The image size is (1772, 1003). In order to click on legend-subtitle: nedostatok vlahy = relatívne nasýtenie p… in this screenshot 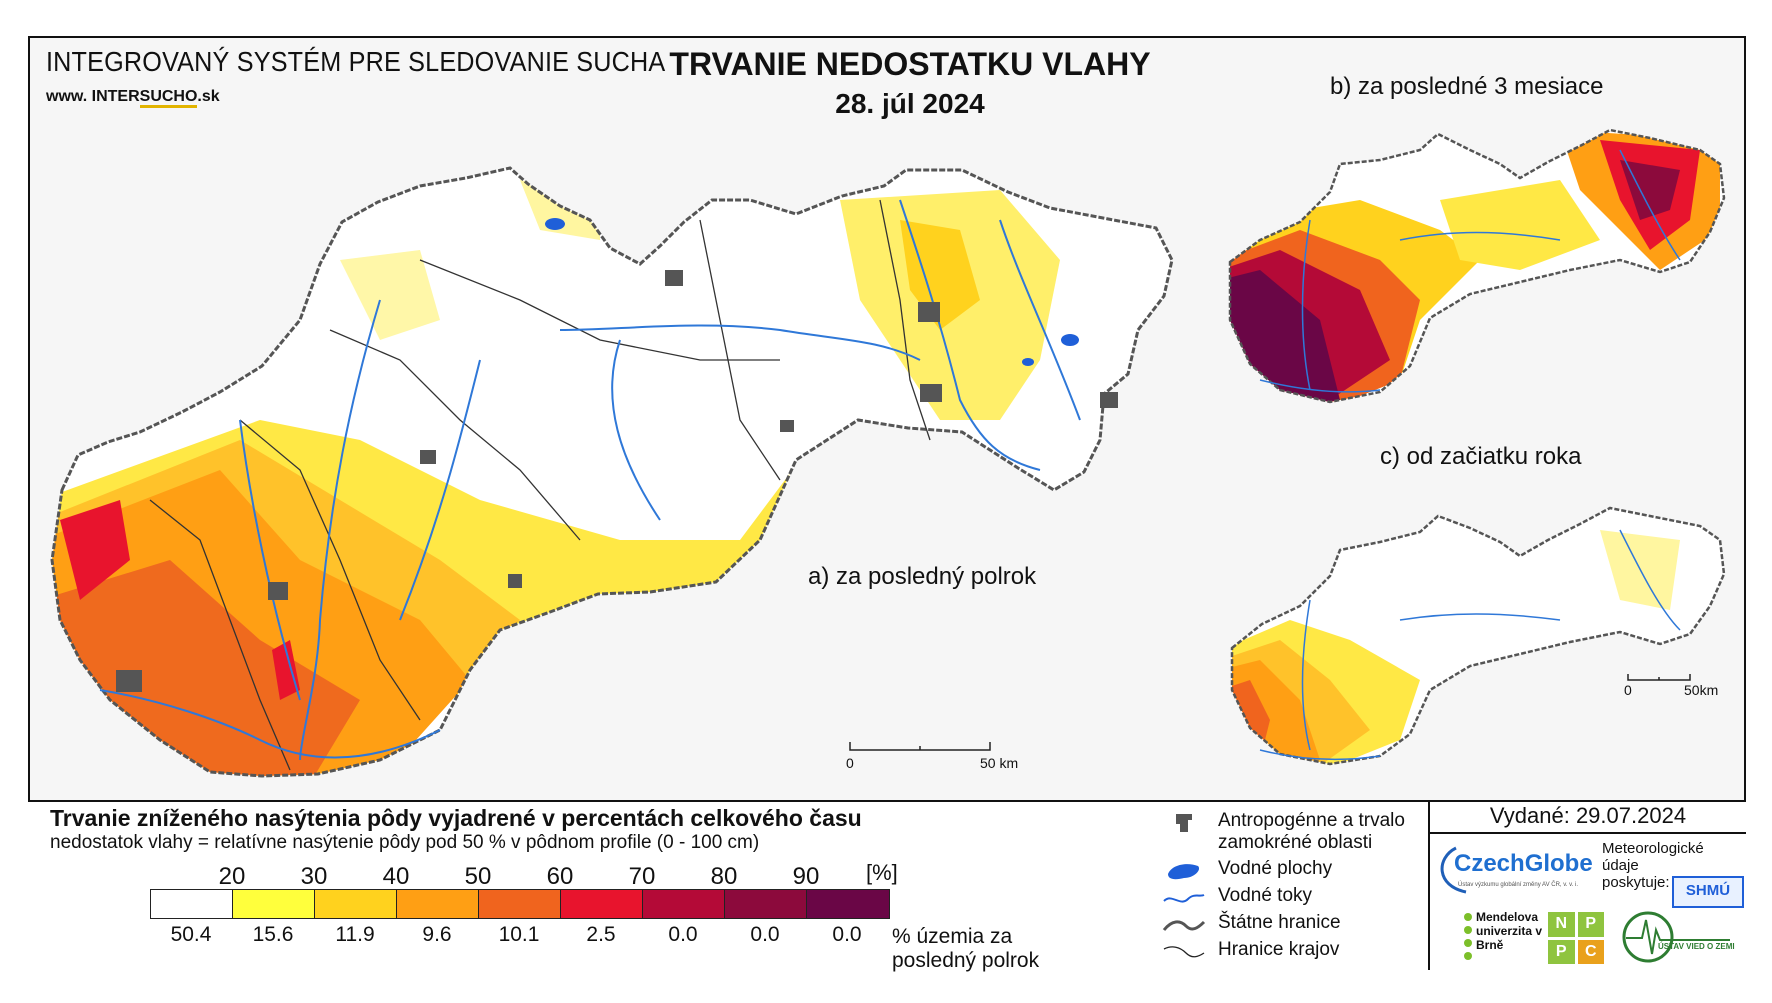, I will do `click(405, 842)`.